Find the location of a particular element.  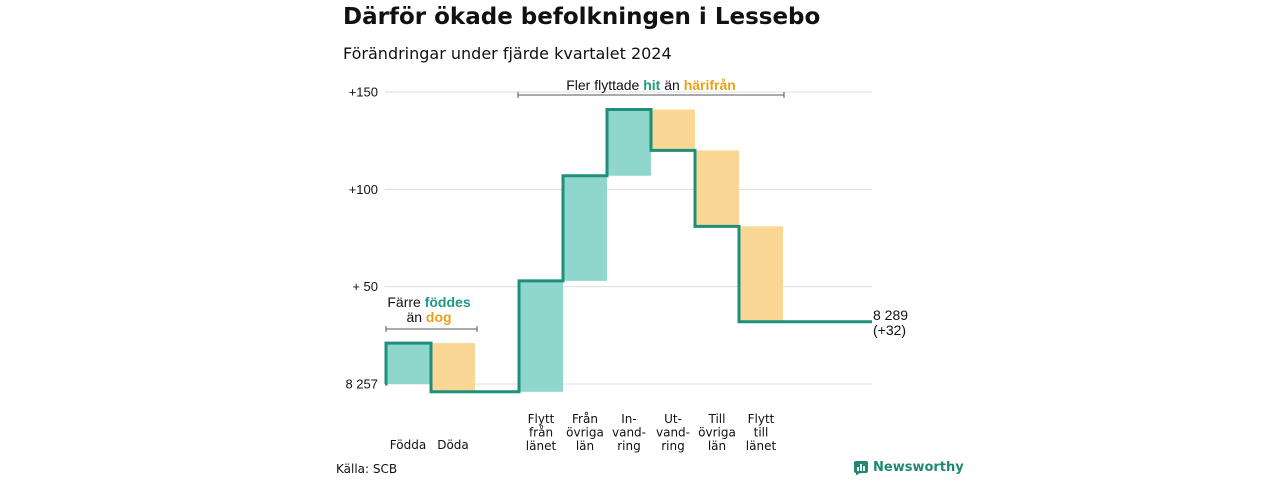

y-tick-label: +100 is located at coordinates (363, 189).